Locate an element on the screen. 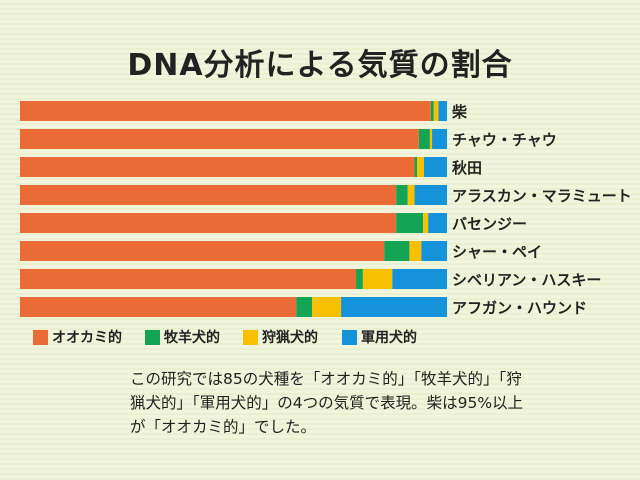 The width and height of the screenshot is (640, 480). category-label: アフガン・ハウンド is located at coordinates (519, 308).